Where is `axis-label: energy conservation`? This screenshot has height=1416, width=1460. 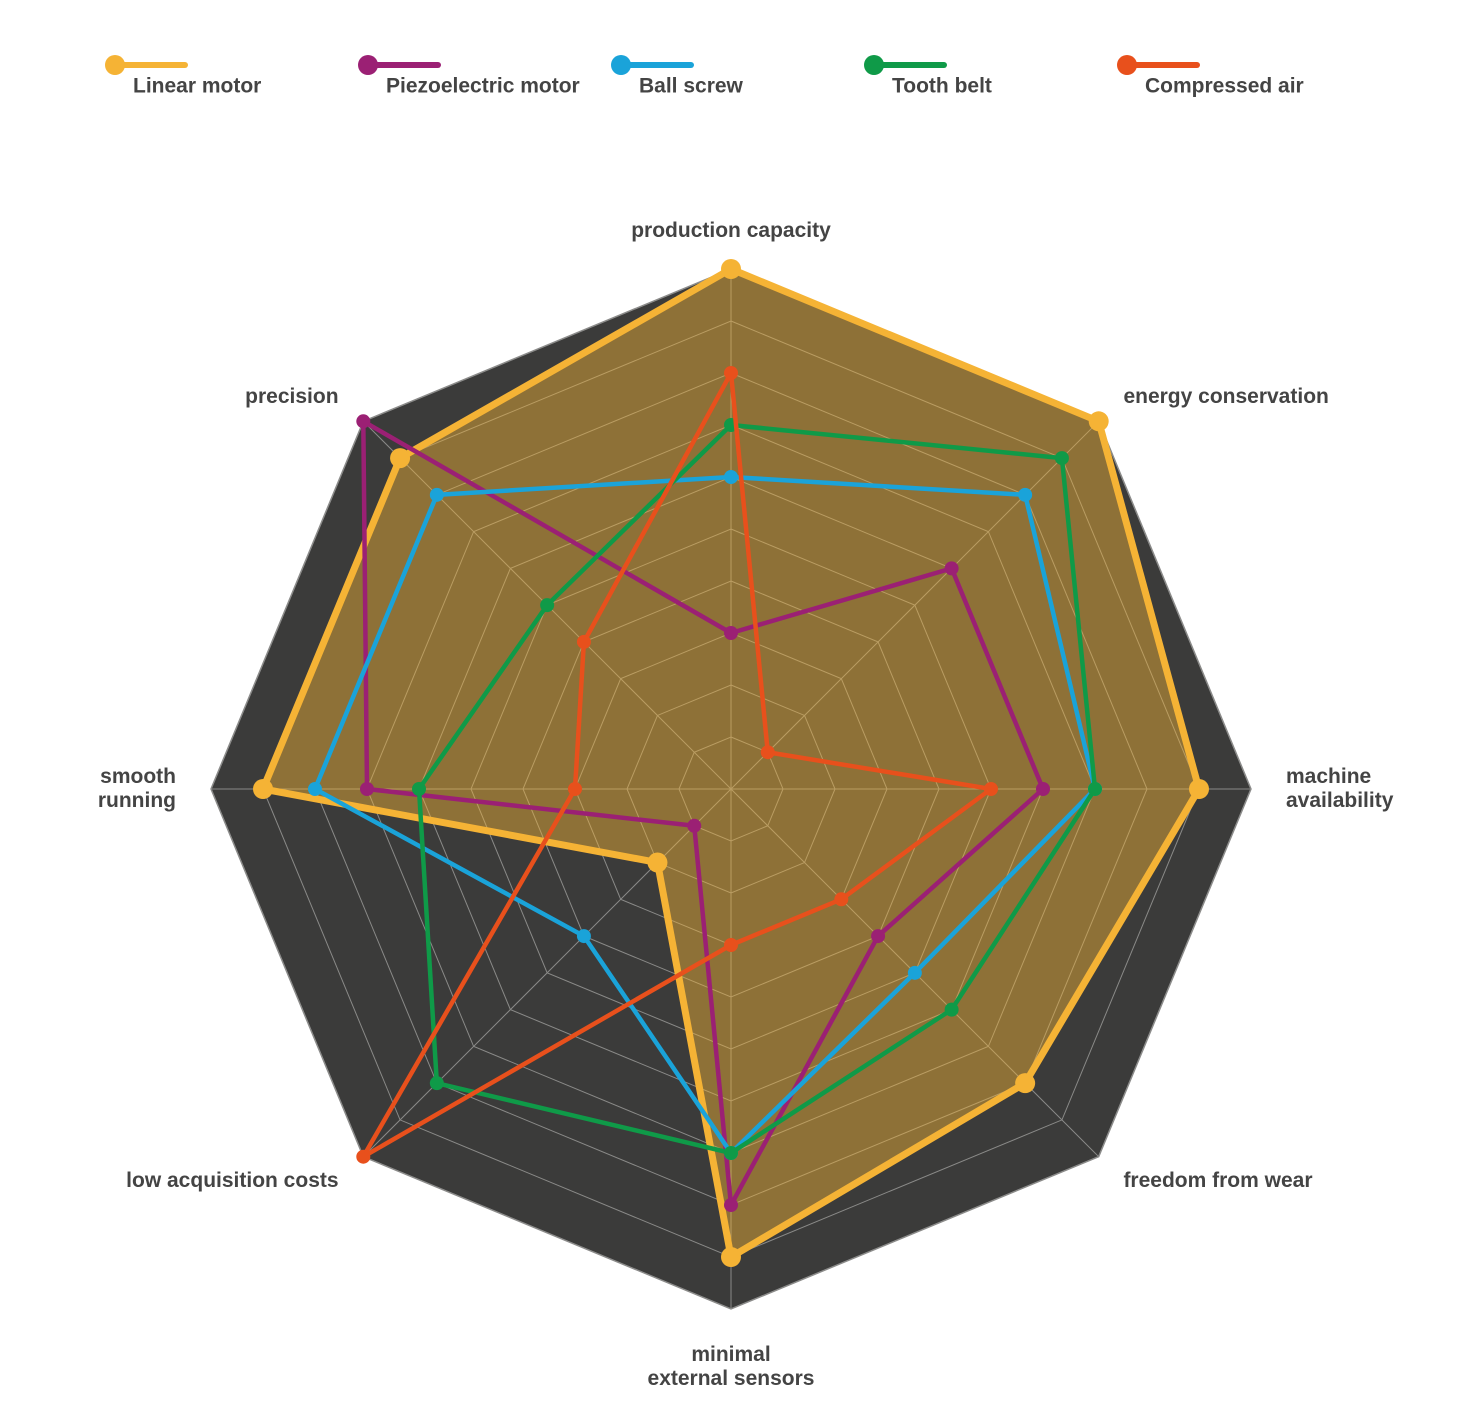
axis-label: energy conservation is located at coordinates (1226, 396).